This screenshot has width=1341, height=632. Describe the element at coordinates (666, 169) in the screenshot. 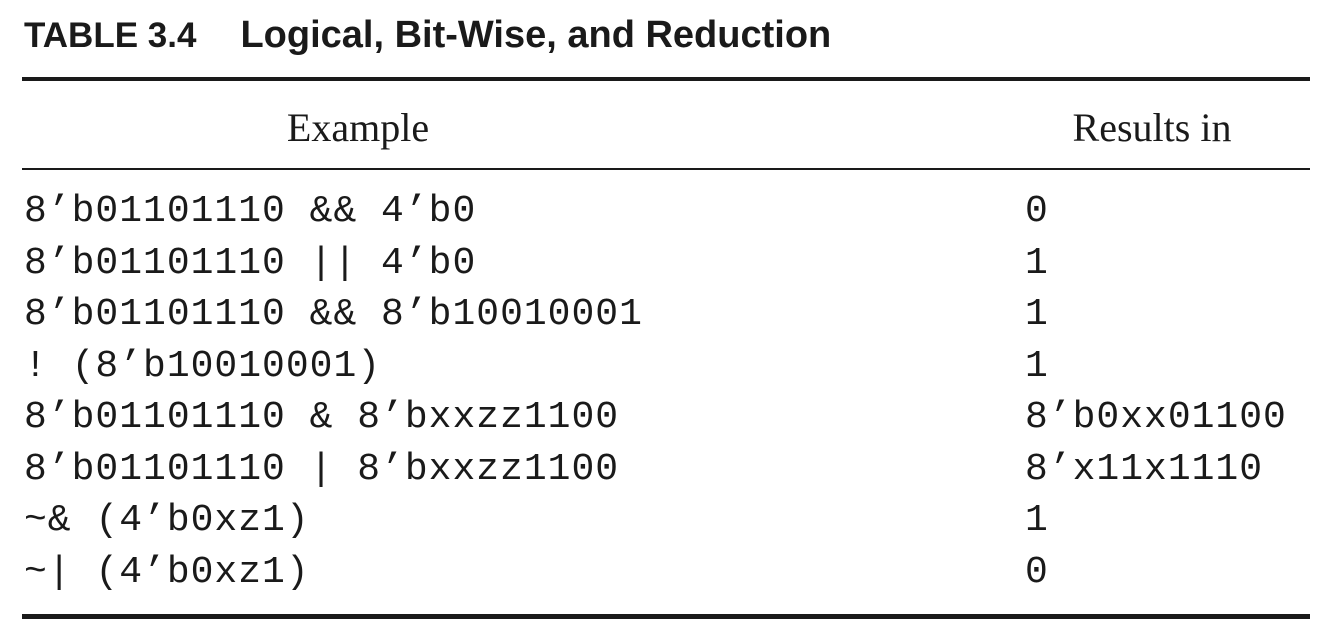

I see `header-rule` at that location.